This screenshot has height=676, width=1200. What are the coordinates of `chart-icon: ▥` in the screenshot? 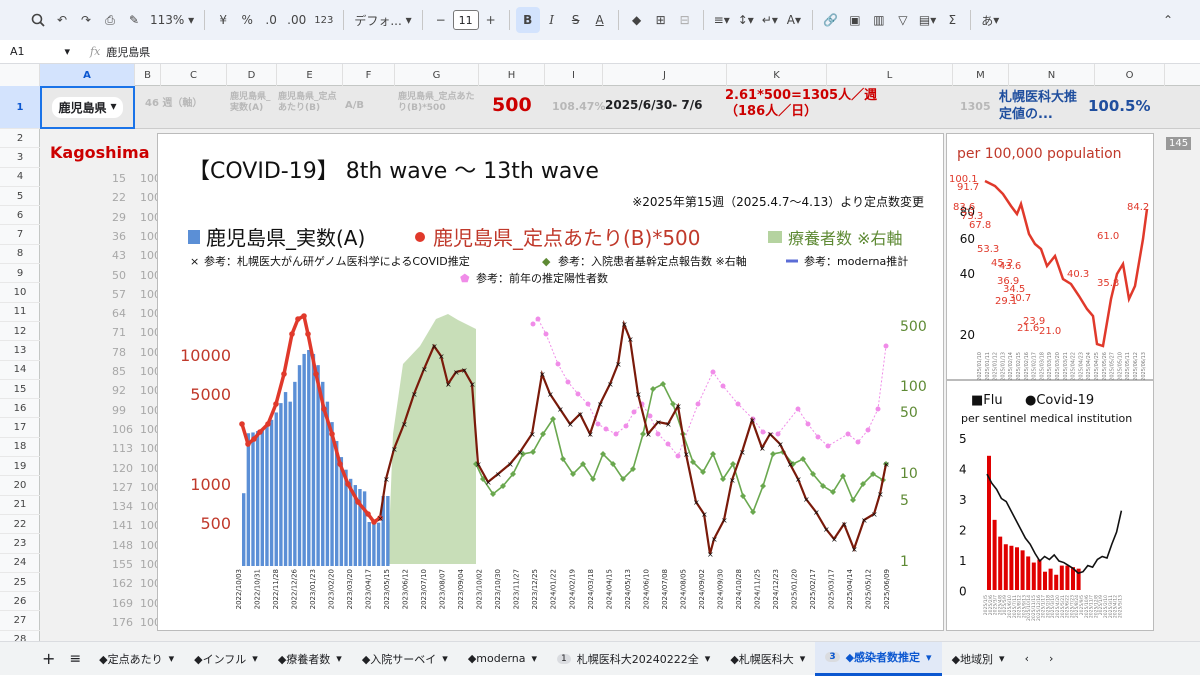 It's located at (879, 20).